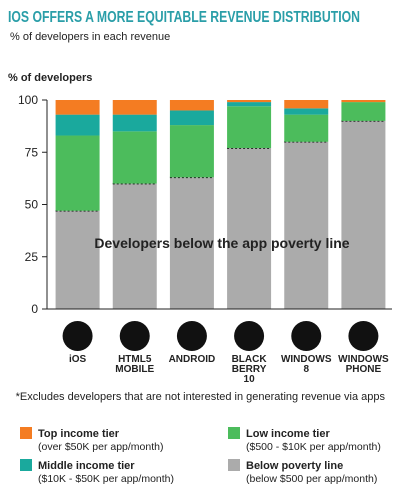 Image resolution: width=400 pixels, height=492 pixels. I want to click on legend-detail: (over $50K per app/month), so click(101, 447).